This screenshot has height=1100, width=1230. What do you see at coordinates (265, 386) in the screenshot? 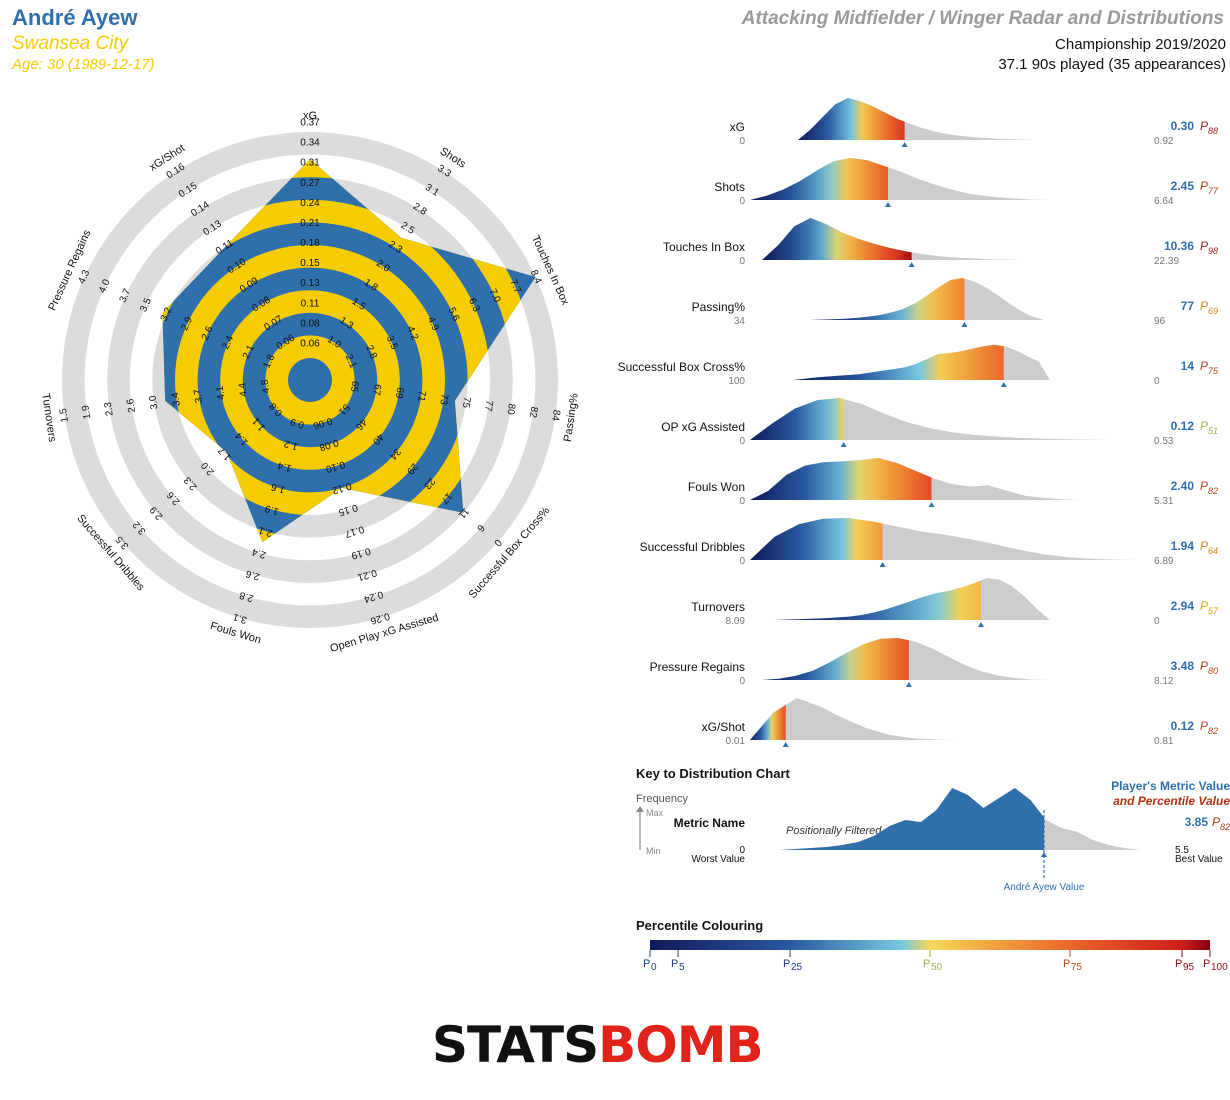
I see `radar-tick-label: 4.8` at bounding box center [265, 386].